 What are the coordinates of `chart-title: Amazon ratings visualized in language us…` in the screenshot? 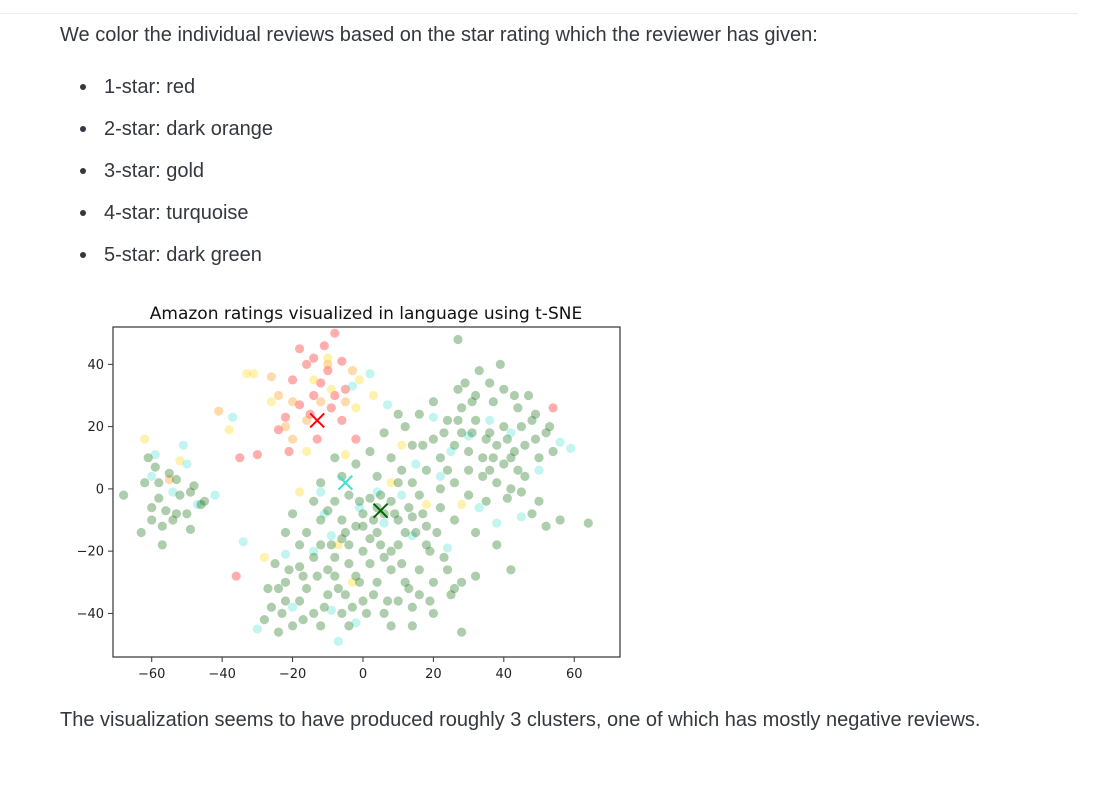 It's located at (366, 314).